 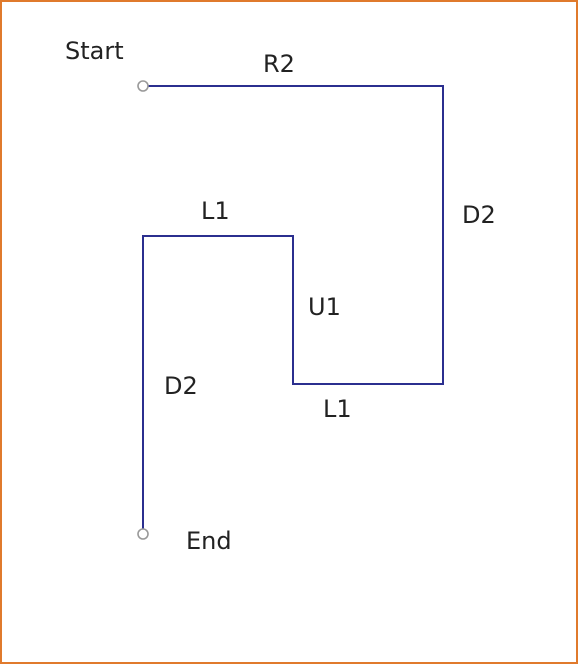 I want to click on segment-label-r2: R2, so click(x=279, y=64).